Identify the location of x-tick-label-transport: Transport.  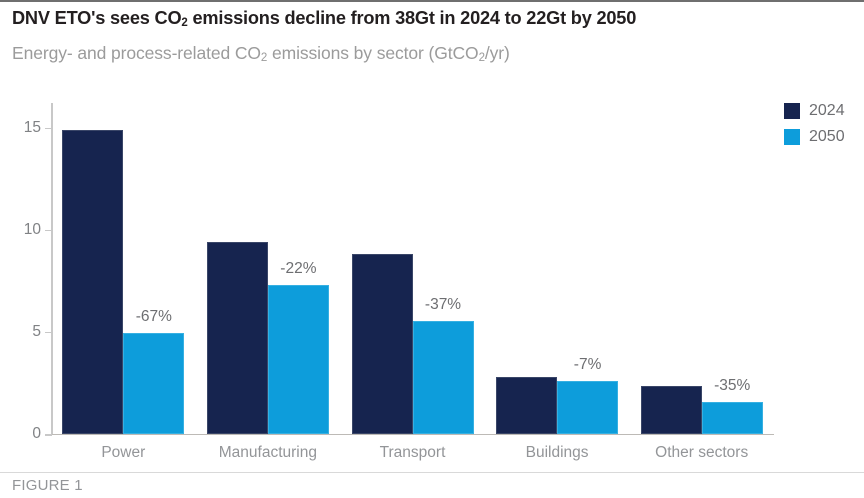
(412, 452).